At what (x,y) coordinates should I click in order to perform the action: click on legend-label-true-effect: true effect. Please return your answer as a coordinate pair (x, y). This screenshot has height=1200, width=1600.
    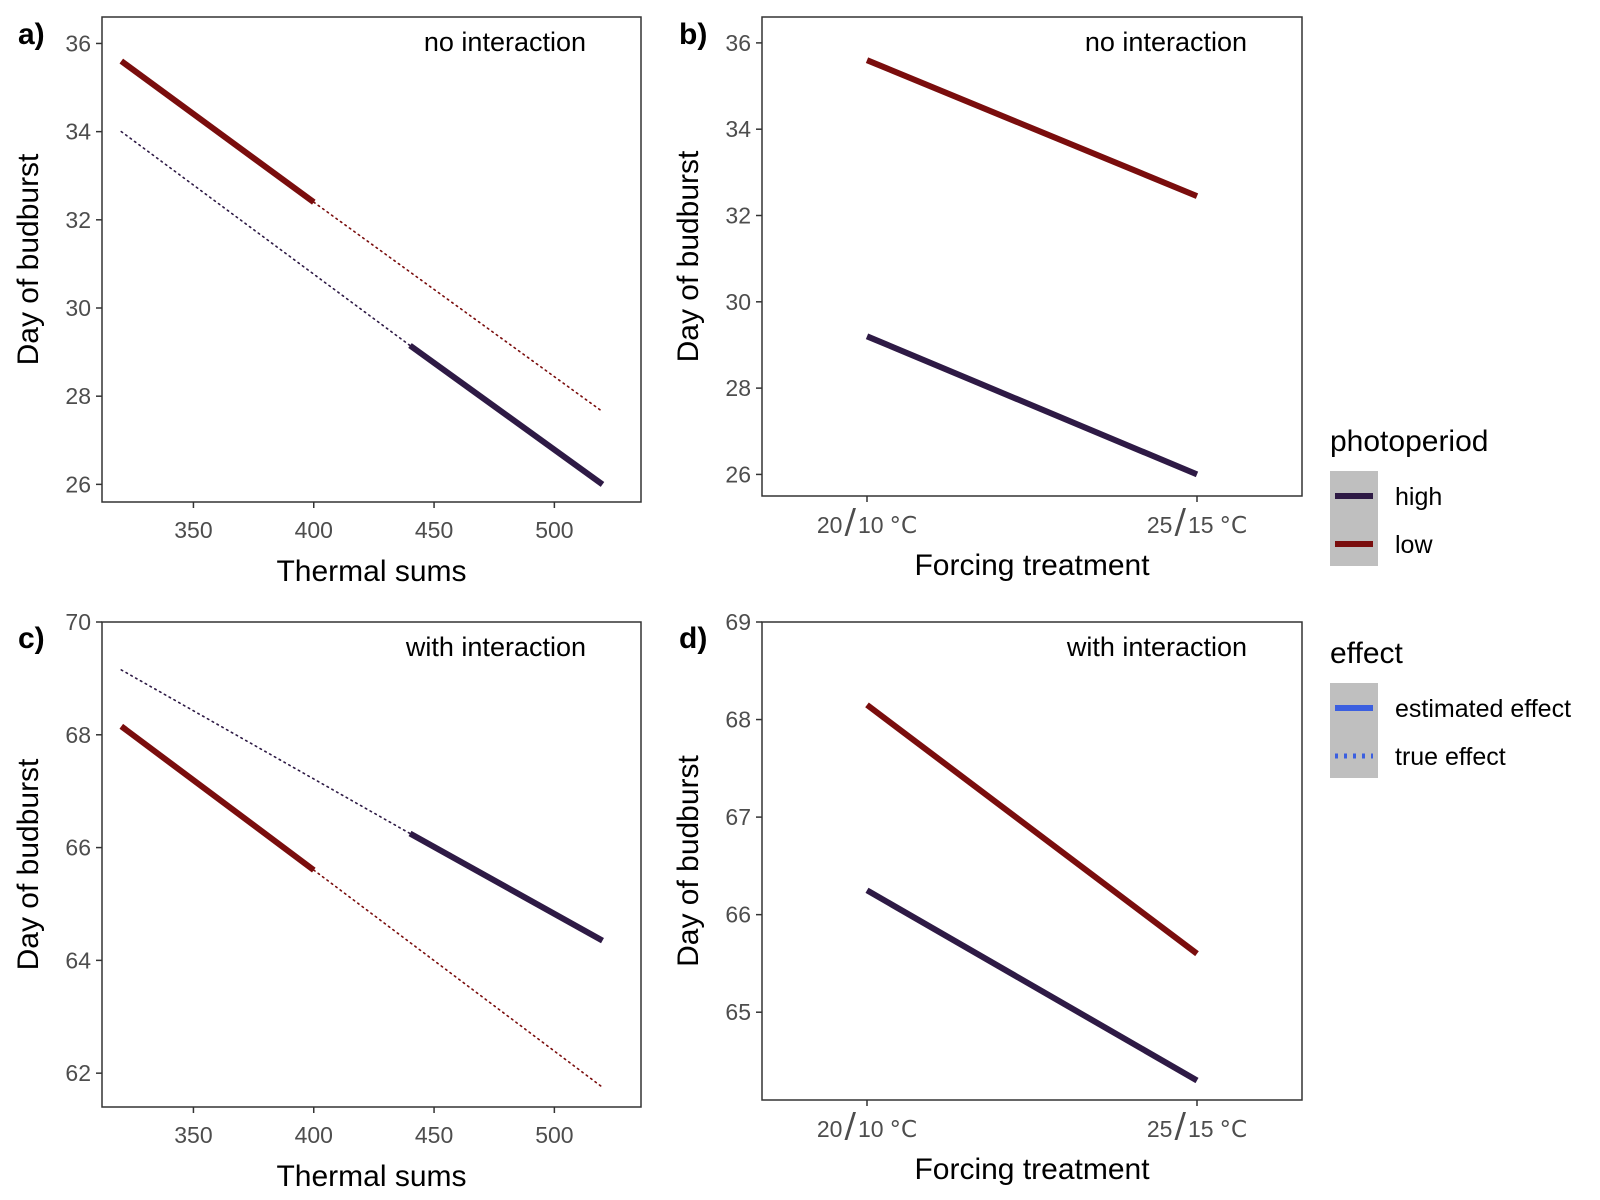
    Looking at the image, I should click on (1450, 757).